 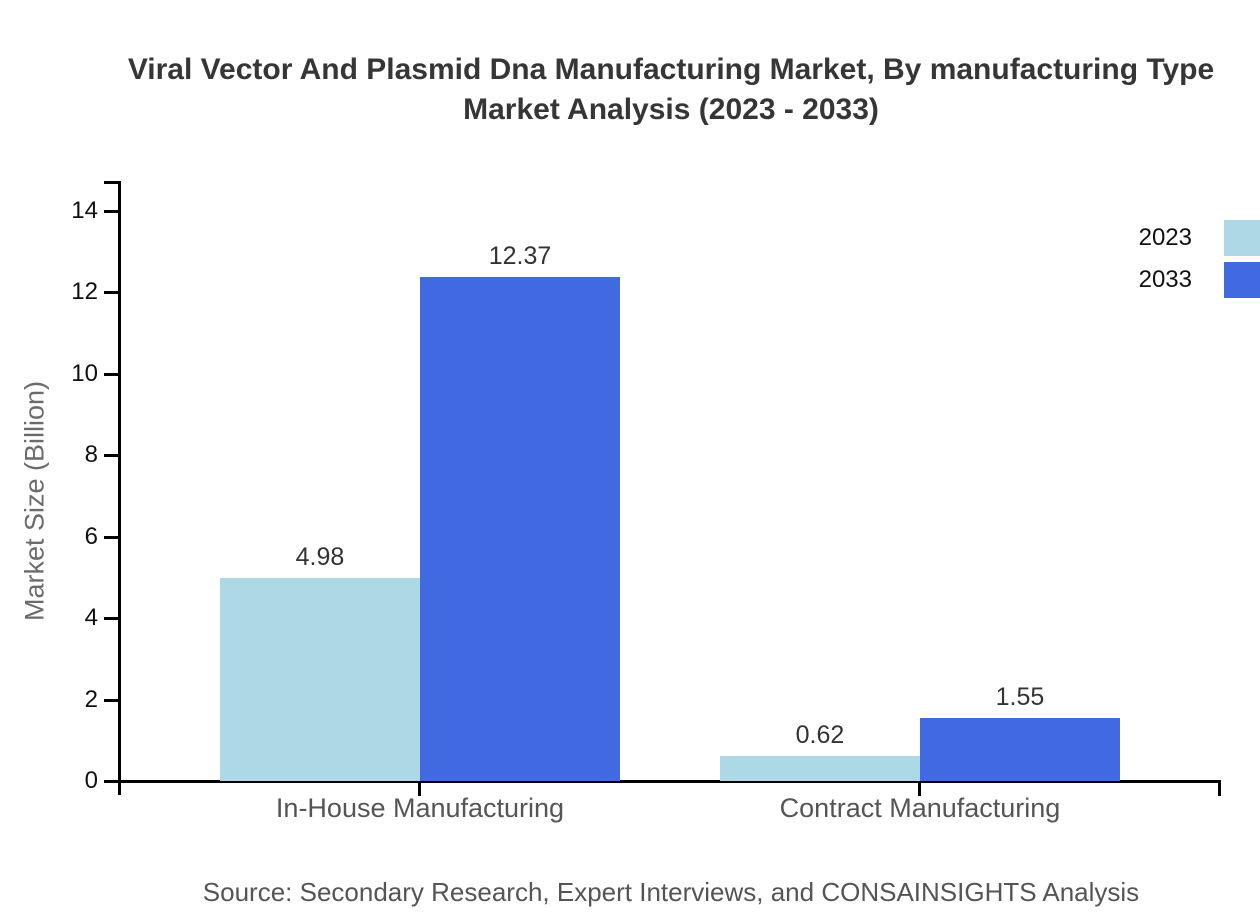 I want to click on bar-2023-contract-manufacturing, so click(x=820, y=768).